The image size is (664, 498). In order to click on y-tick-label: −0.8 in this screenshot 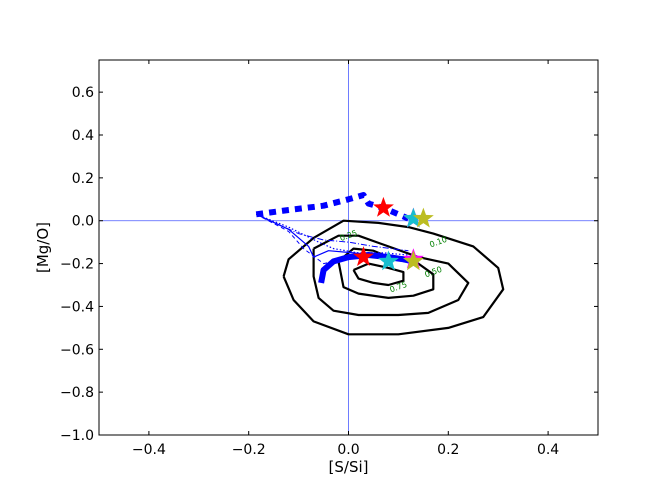, I will do `click(77, 393)`.